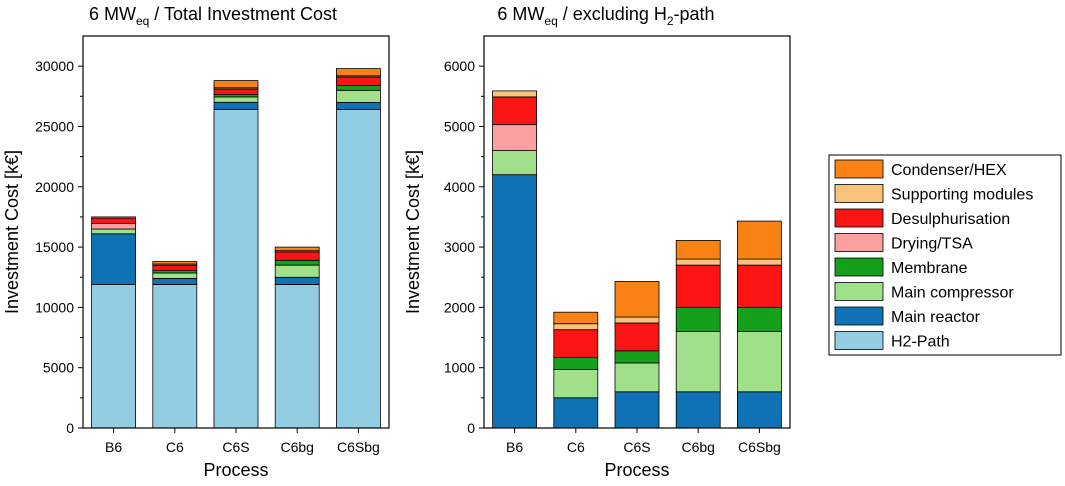  What do you see at coordinates (459, 66) in the screenshot?
I see `y-tick-label: 6000` at bounding box center [459, 66].